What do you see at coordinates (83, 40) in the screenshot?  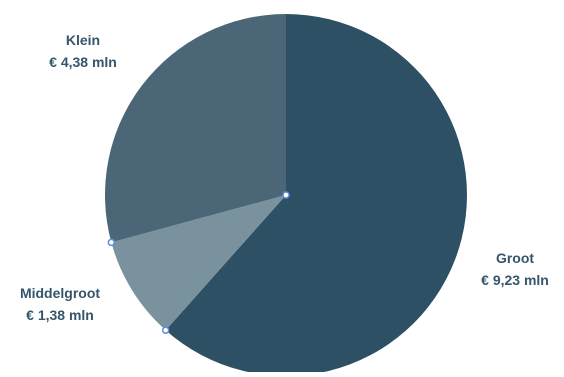 I see `category-label-klein: Klein` at bounding box center [83, 40].